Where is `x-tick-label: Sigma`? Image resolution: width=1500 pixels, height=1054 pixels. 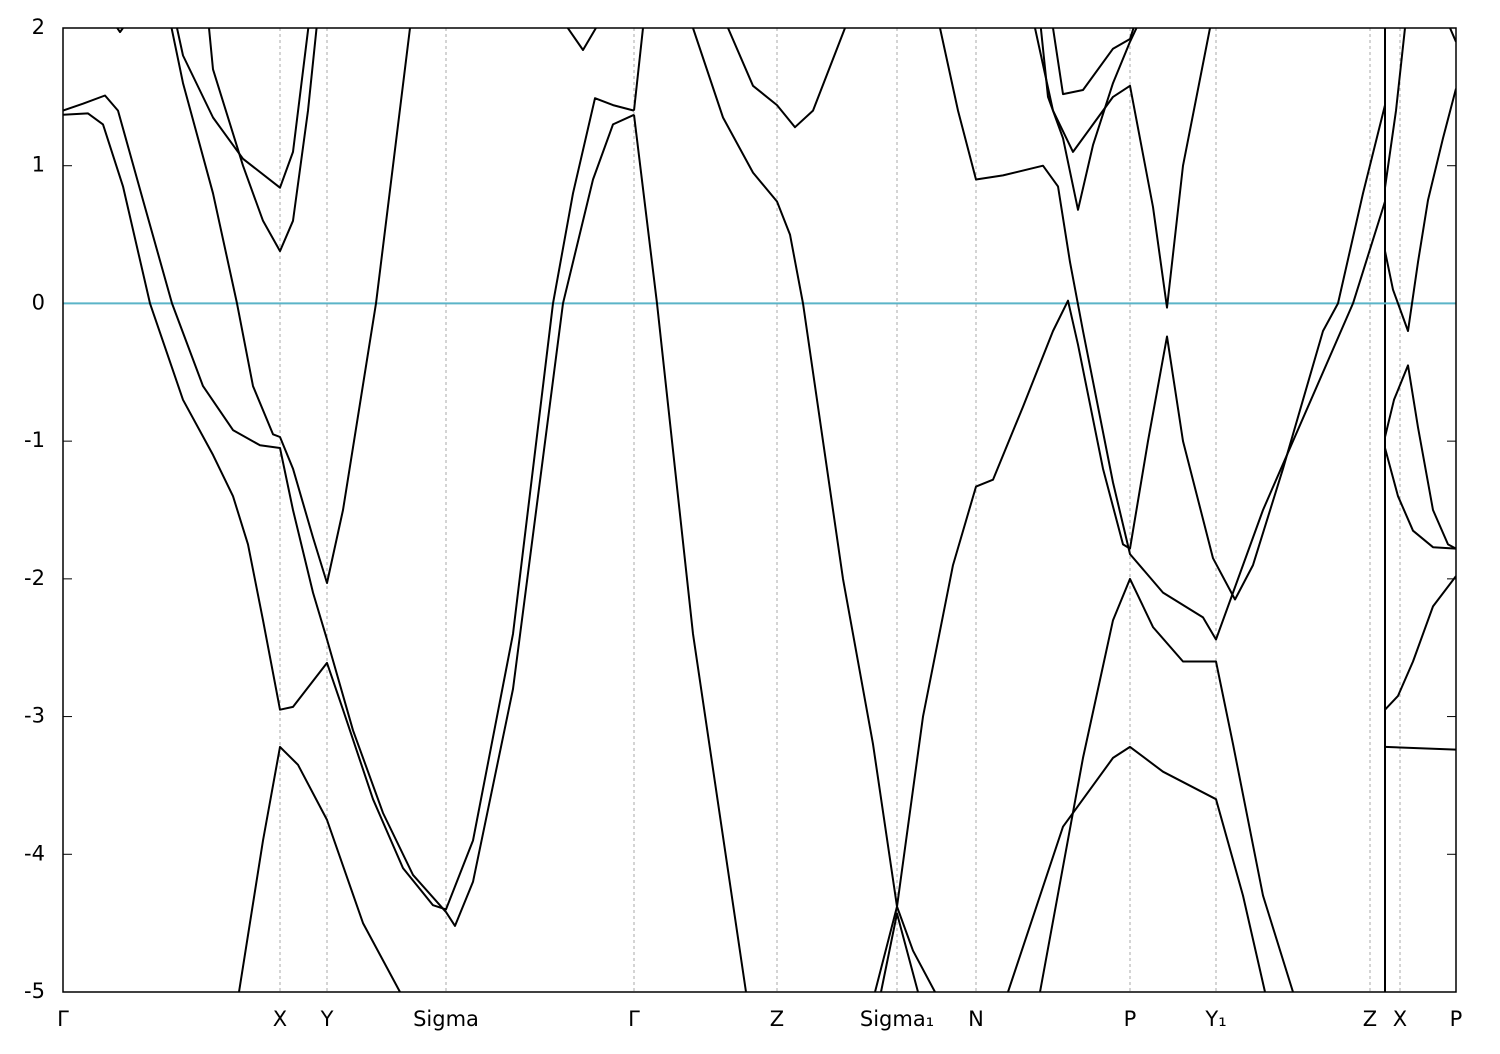
x-tick-label: Sigma is located at coordinates (446, 1019).